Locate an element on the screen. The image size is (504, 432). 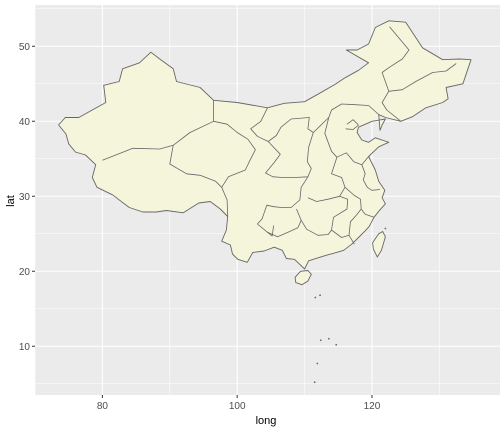
x-tick-label: 80 is located at coordinates (103, 406).